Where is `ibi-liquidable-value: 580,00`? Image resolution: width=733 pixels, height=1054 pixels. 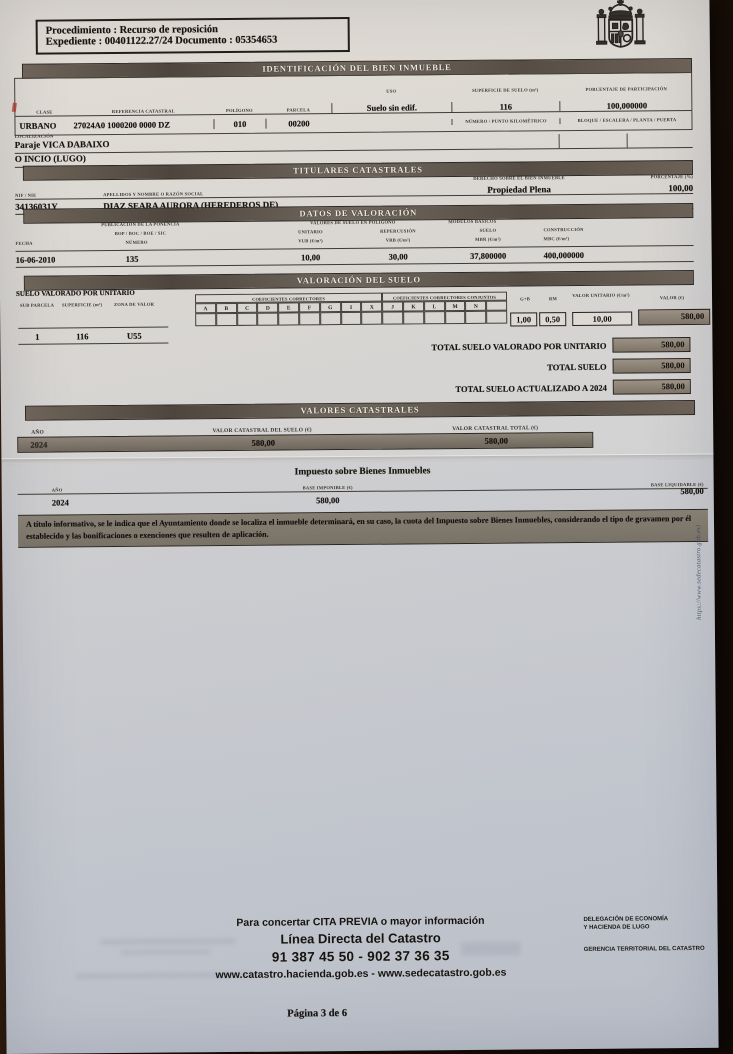
ibi-liquidable-value: 580,00 is located at coordinates (692, 490).